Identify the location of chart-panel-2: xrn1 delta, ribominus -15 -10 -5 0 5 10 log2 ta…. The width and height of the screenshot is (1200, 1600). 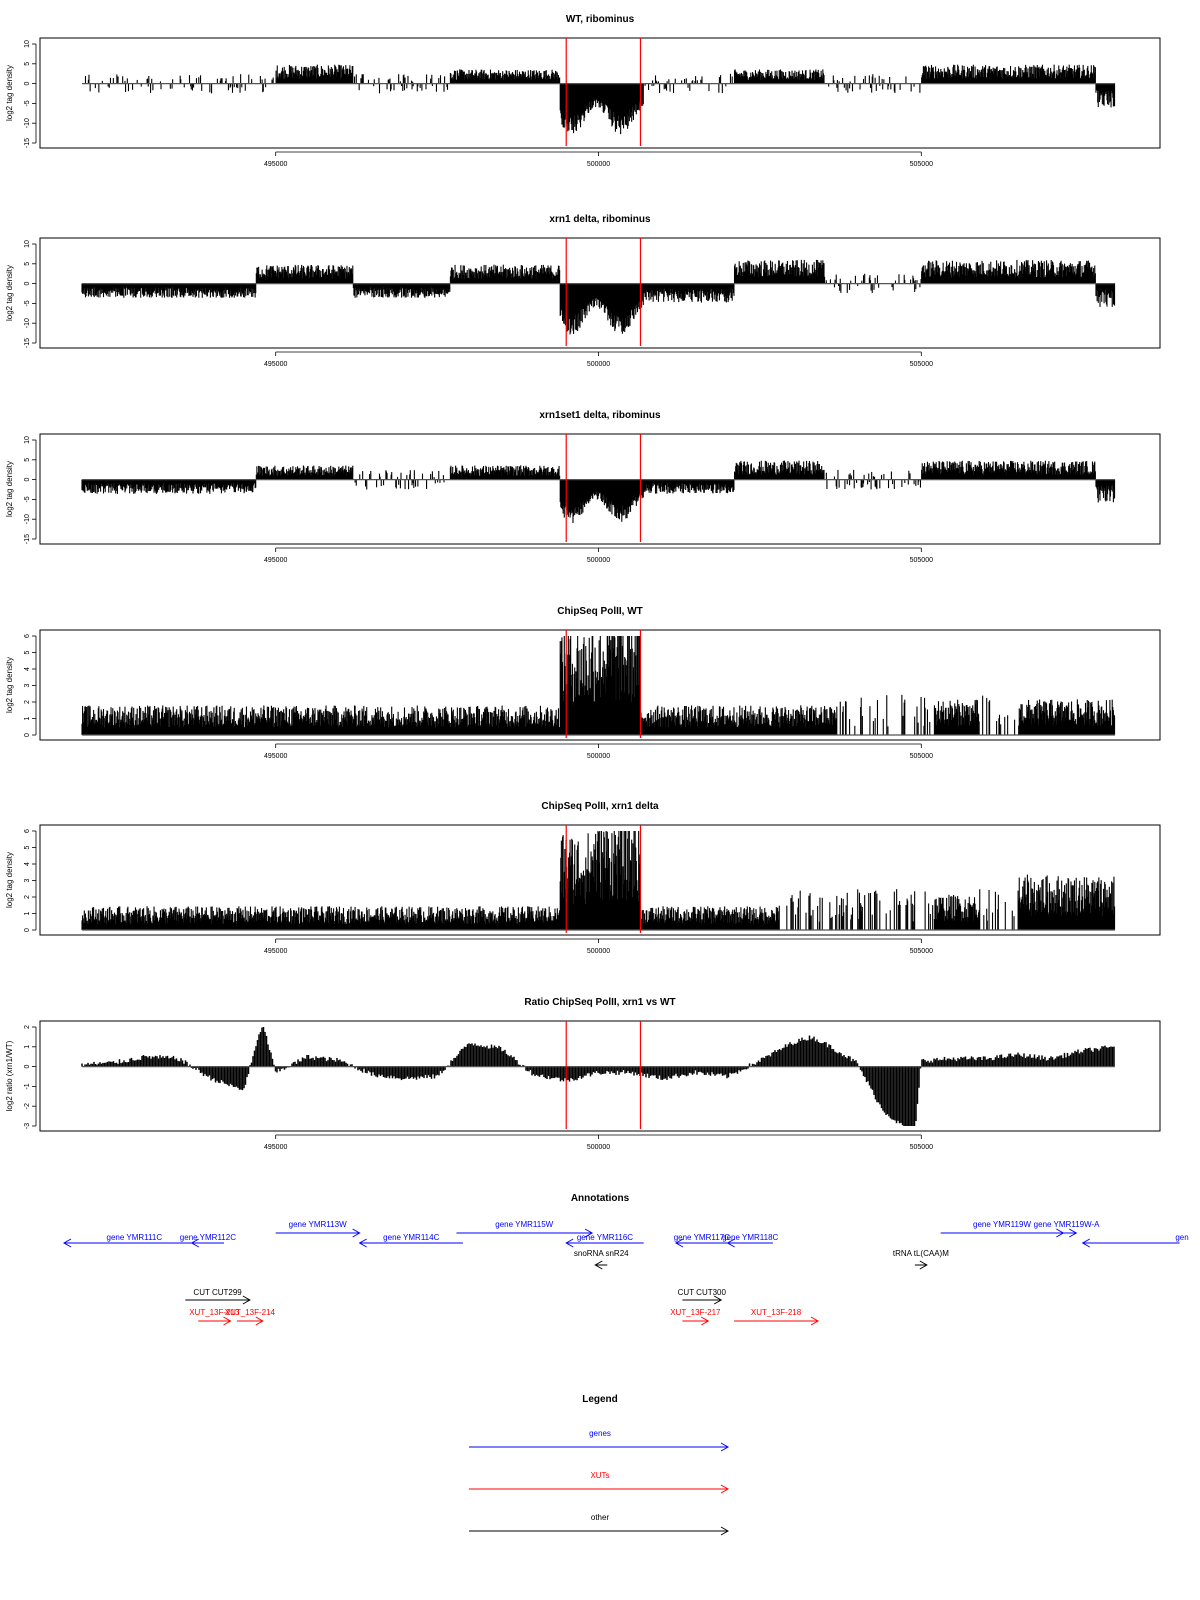
(583, 291).